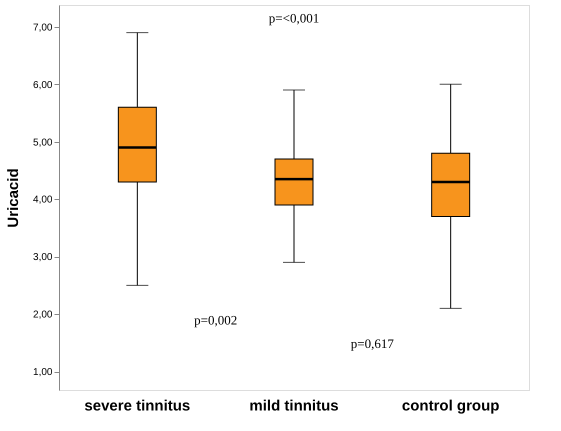 This screenshot has height=431, width=561. What do you see at coordinates (451, 406) in the screenshot?
I see `x-tick-label: control group` at bounding box center [451, 406].